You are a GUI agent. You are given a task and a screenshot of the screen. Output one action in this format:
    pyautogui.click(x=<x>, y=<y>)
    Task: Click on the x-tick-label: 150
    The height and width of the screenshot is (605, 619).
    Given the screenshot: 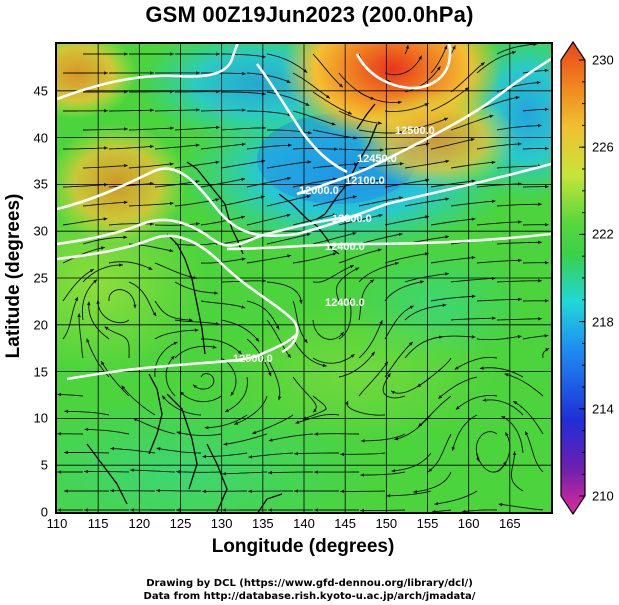 What is the action you would take?
    pyautogui.click(x=386, y=523)
    